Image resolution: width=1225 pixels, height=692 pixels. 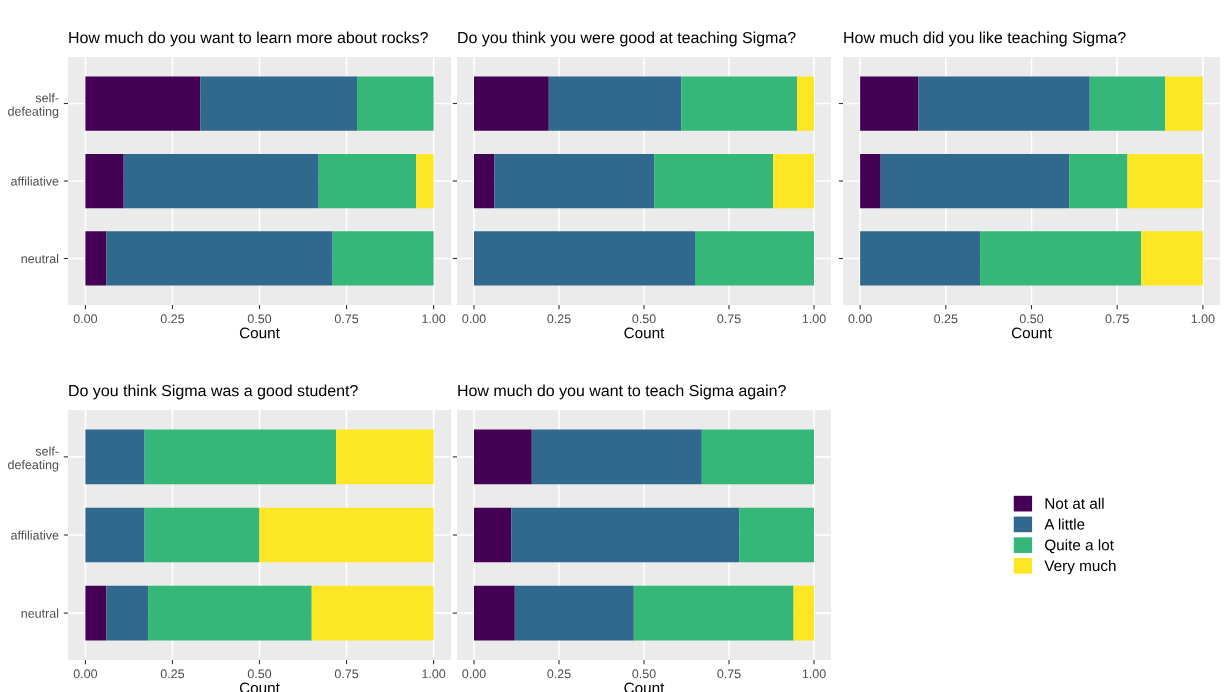 I want to click on legend-label: Not at all, so click(x=1074, y=503).